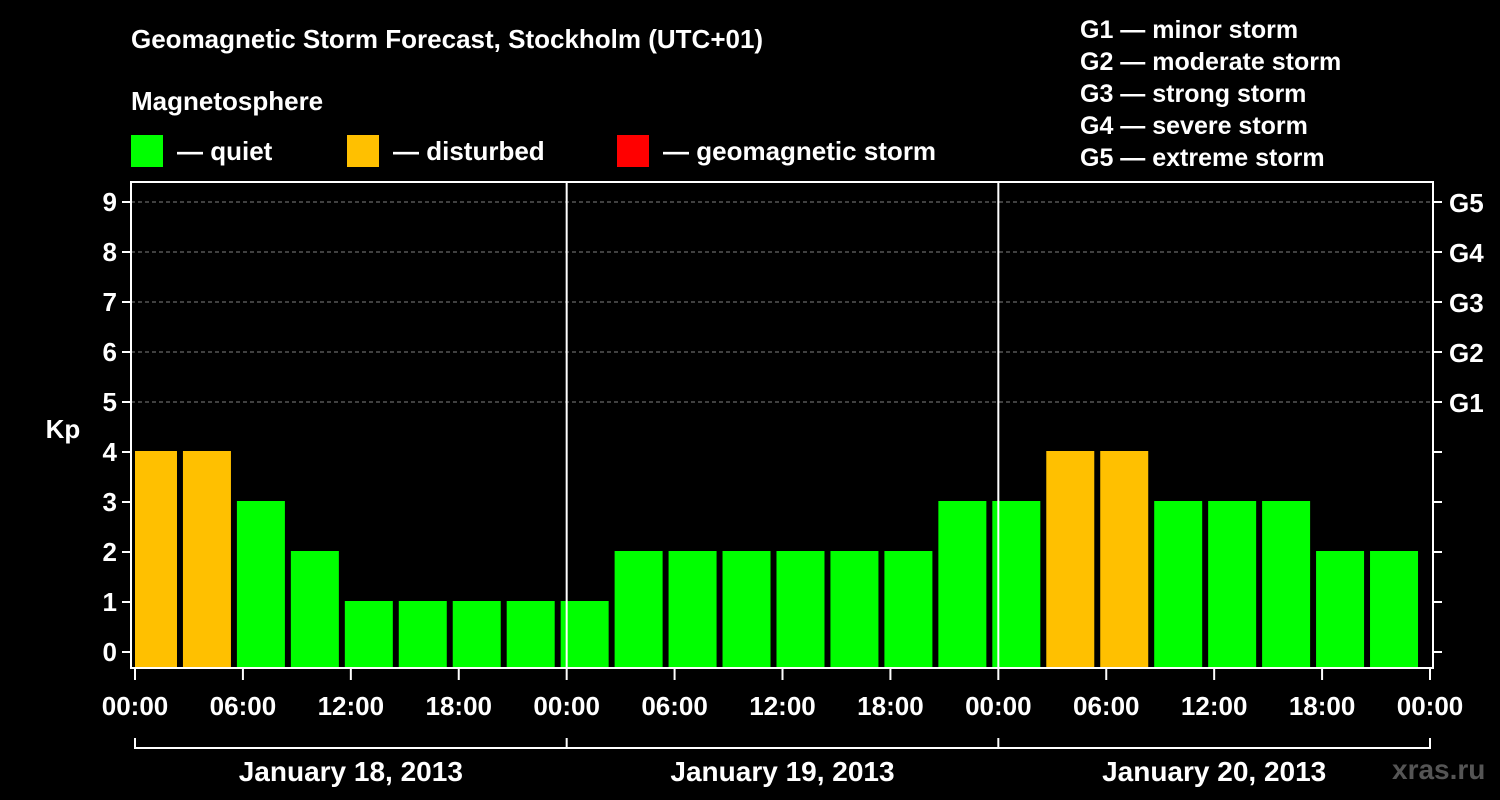  What do you see at coordinates (1189, 30) in the screenshot?
I see `g-scale-item-g1: G1 — minor storm` at bounding box center [1189, 30].